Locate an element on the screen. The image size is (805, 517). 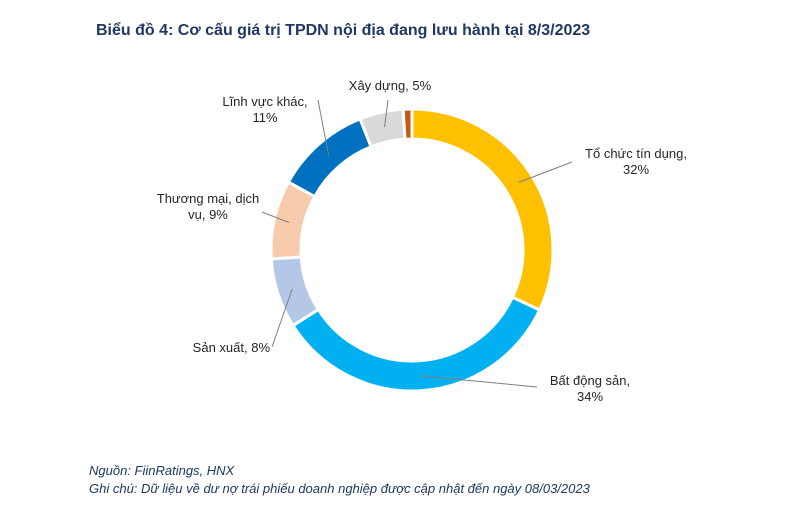
data-label-3: Sản xuất, 8% is located at coordinates (232, 347).